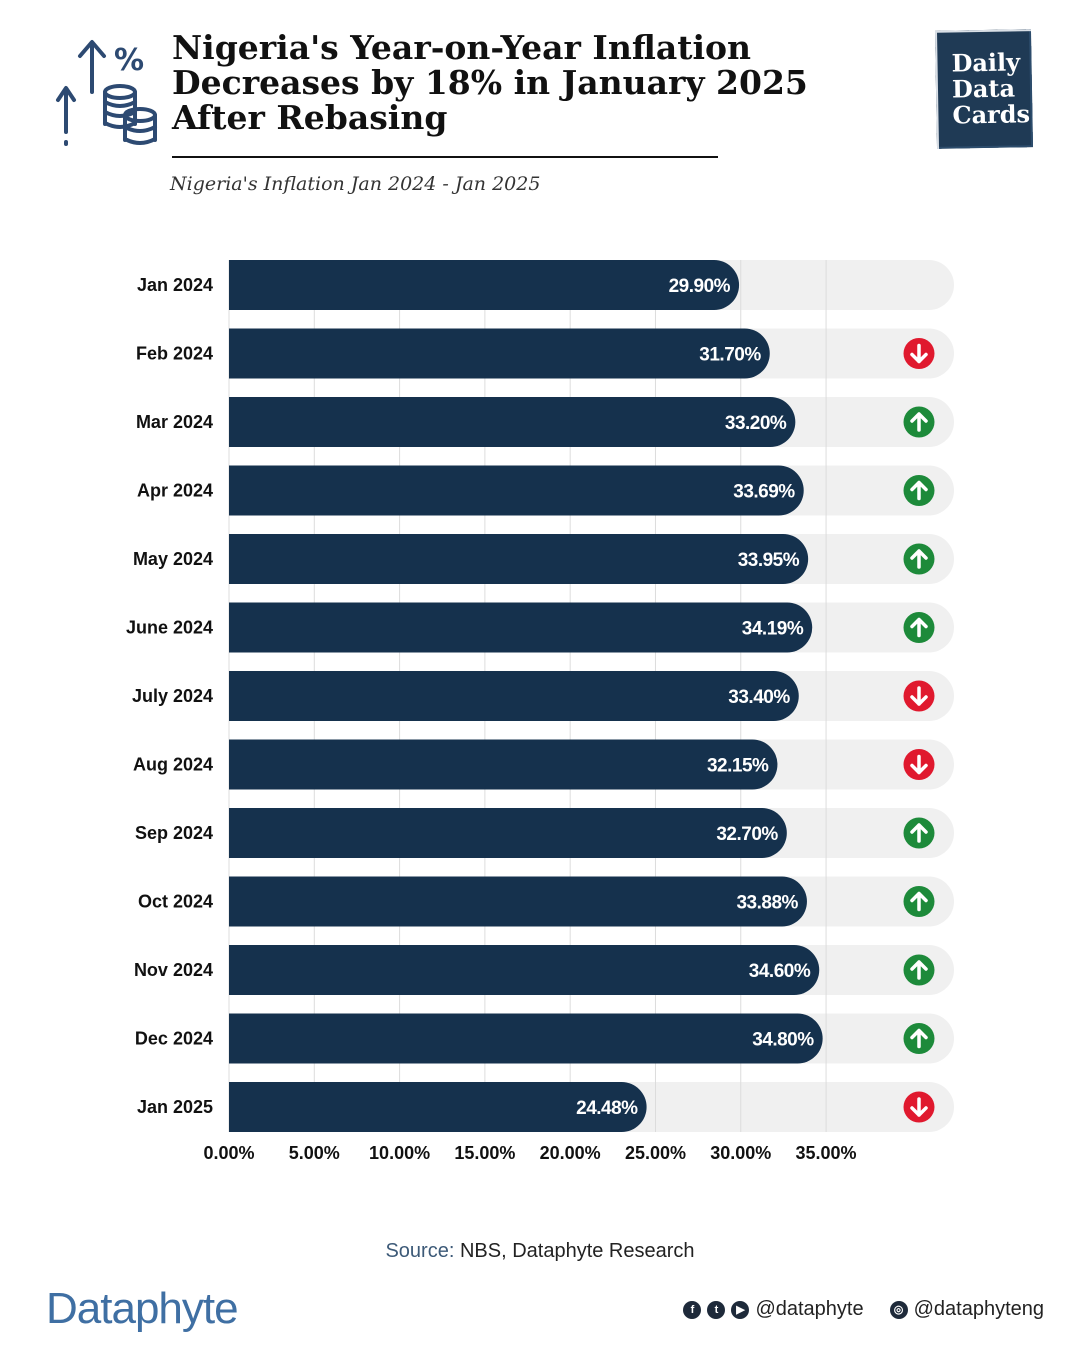 The image size is (1080, 1350). I want to click on youtube-icon: ▶, so click(740, 1309).